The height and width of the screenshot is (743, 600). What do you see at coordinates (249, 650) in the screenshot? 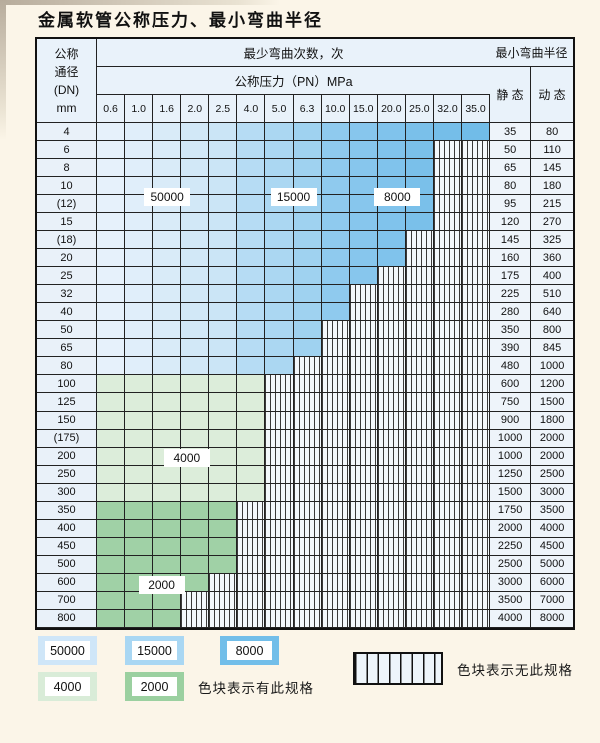
I see `legend-item-8000: 8000` at bounding box center [249, 650].